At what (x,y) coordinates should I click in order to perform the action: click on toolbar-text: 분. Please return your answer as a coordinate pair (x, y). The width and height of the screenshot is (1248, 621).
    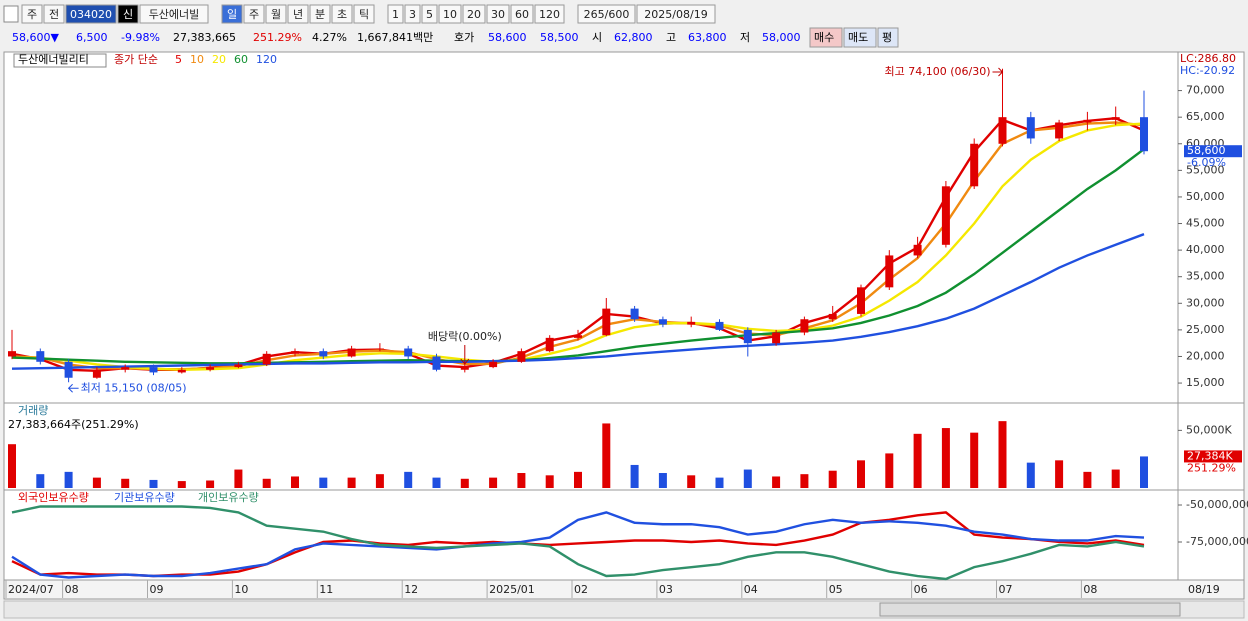
    Looking at the image, I should click on (320, 14).